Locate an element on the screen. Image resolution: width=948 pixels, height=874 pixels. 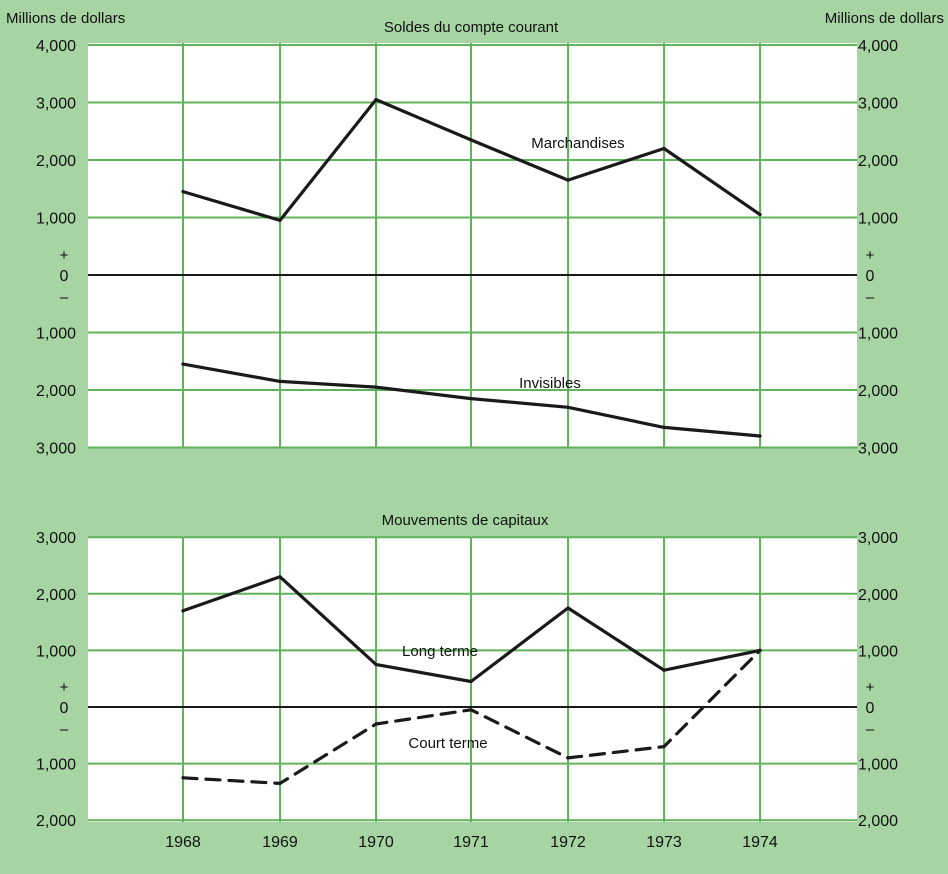
panel1-ytick-left-label: 4,000 is located at coordinates (56, 46).